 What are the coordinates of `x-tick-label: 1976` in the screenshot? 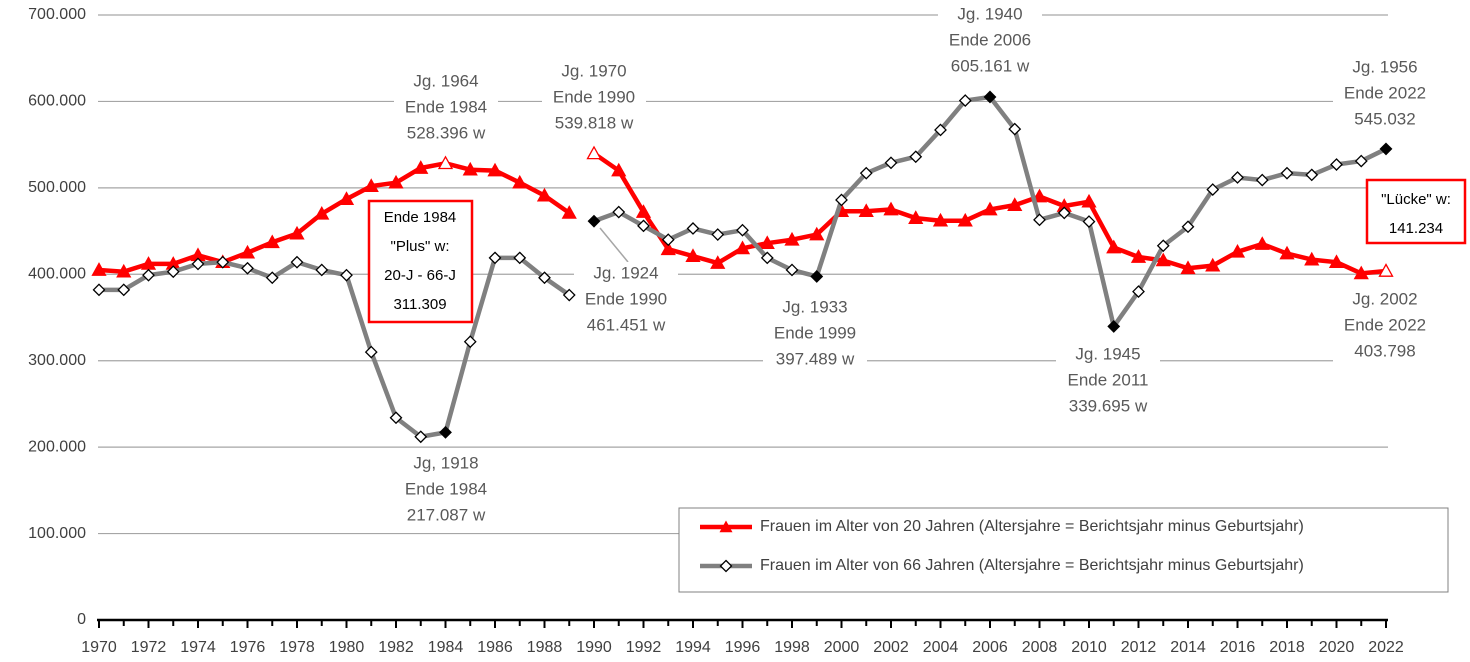 It's located at (248, 647).